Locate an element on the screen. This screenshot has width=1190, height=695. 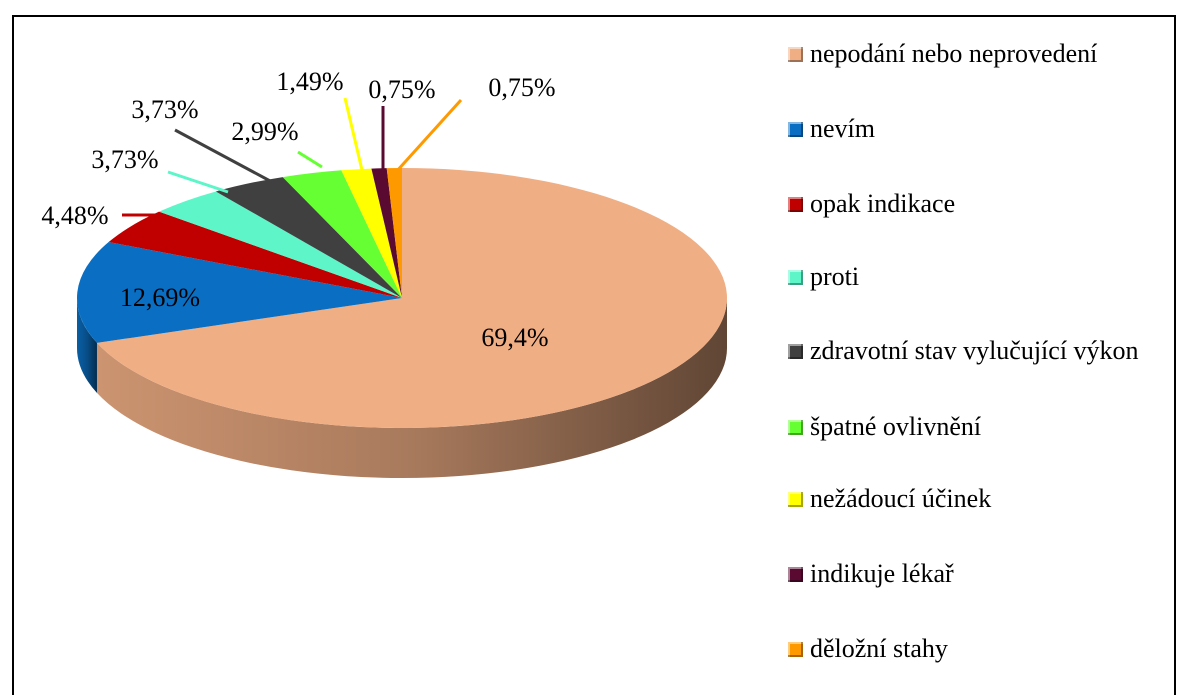
legend-label: indikuje lékař is located at coordinates (882, 573).